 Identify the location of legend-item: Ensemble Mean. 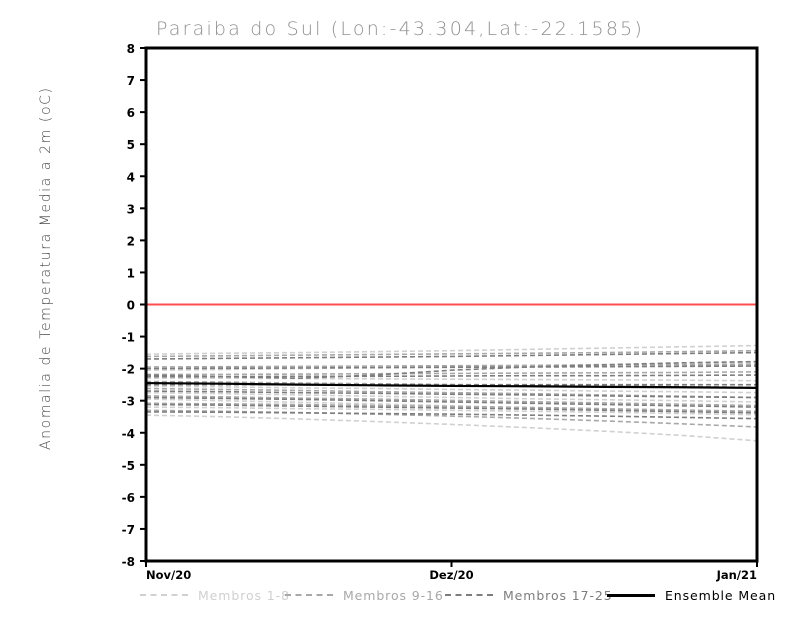
(691, 595).